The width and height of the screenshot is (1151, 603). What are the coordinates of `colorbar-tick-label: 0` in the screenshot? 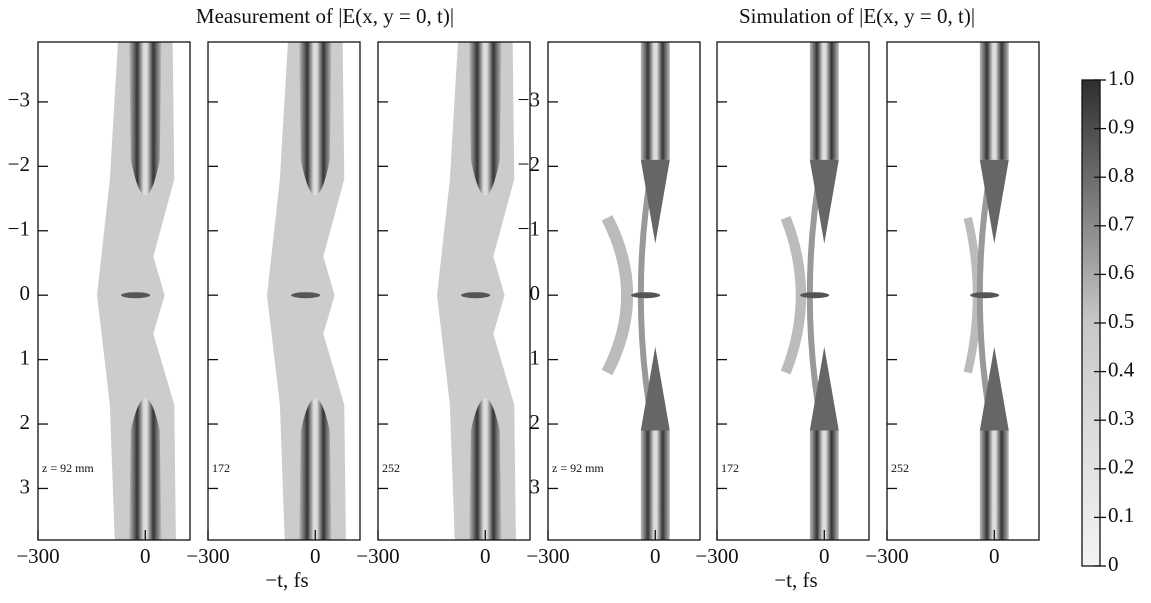 It's located at (1113, 564).